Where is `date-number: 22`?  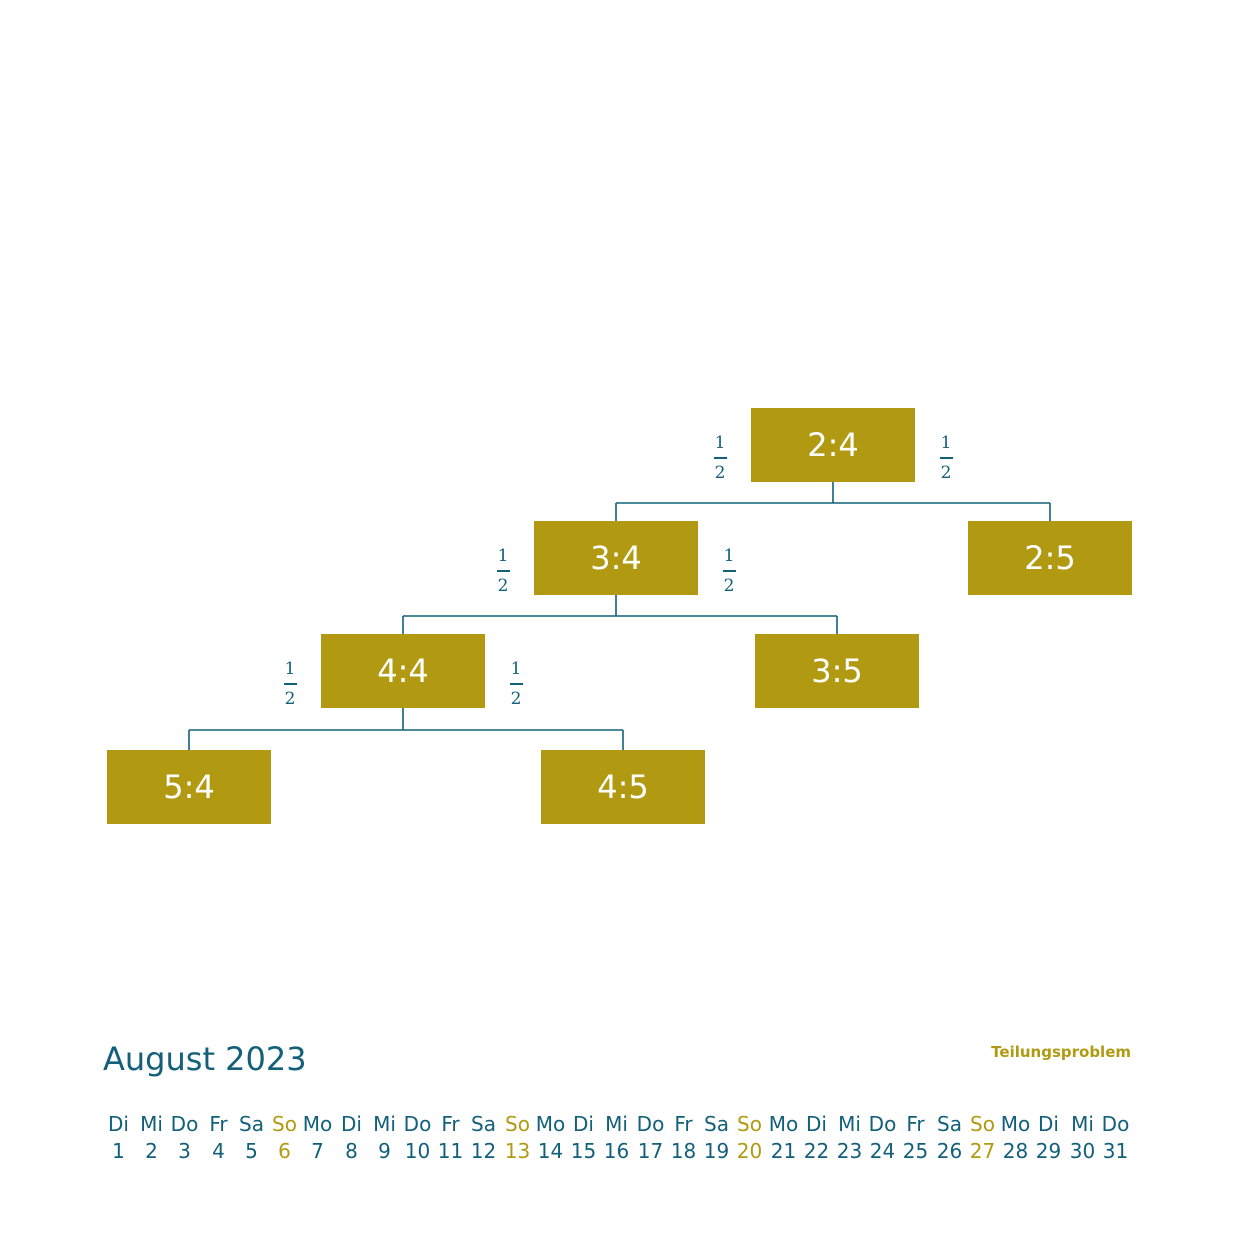
date-number: 22 is located at coordinates (816, 1151).